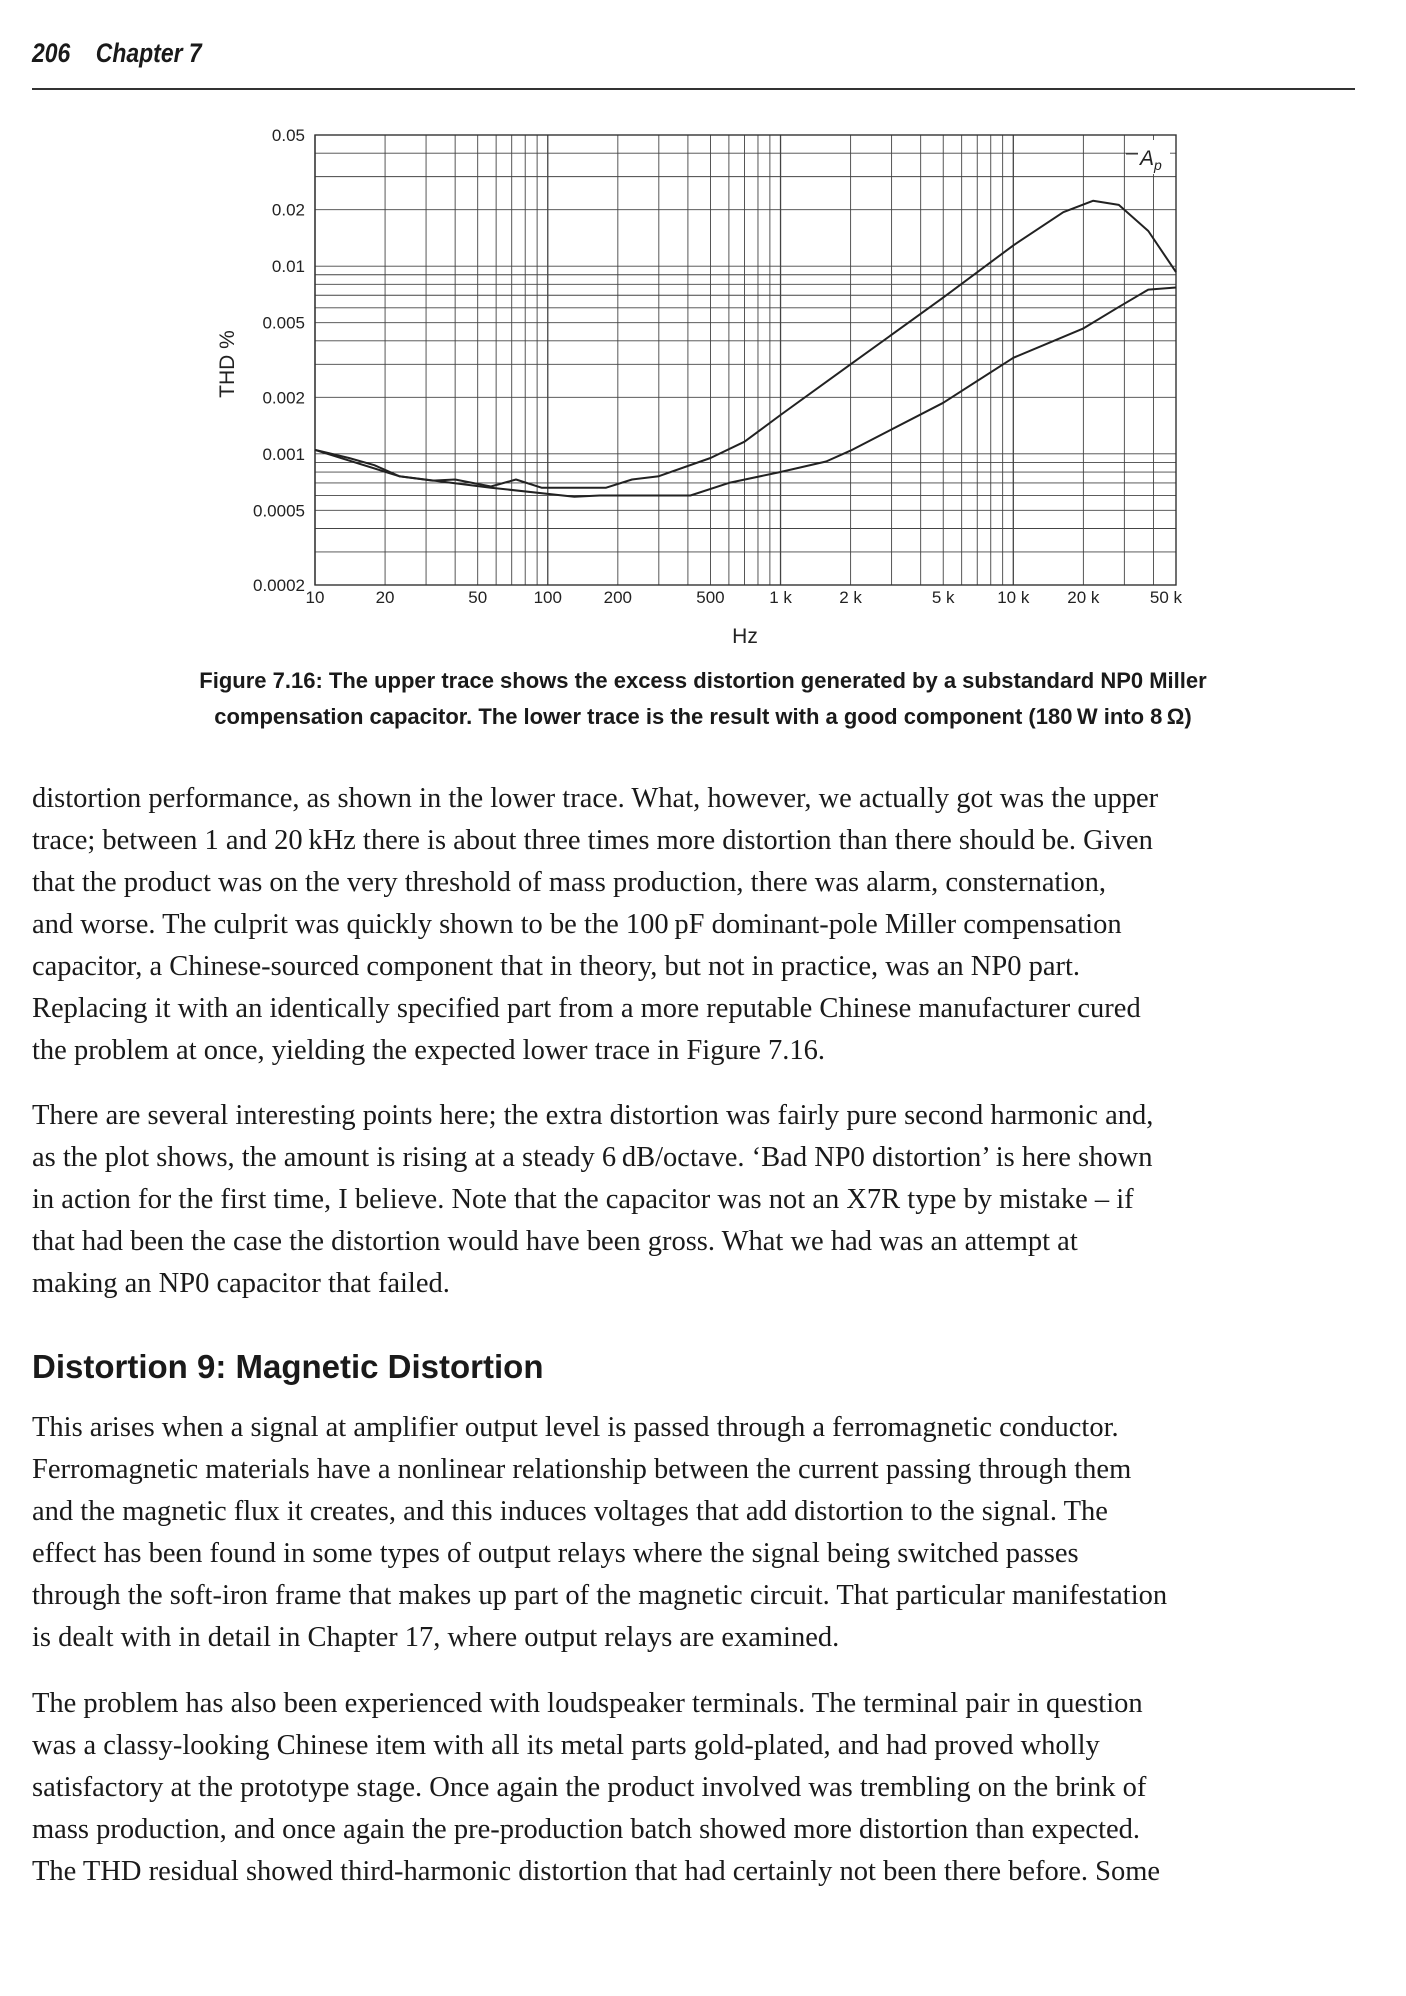 The image size is (1406, 1996). What do you see at coordinates (1150, 160) in the screenshot?
I see `annotation-ap: Ap` at bounding box center [1150, 160].